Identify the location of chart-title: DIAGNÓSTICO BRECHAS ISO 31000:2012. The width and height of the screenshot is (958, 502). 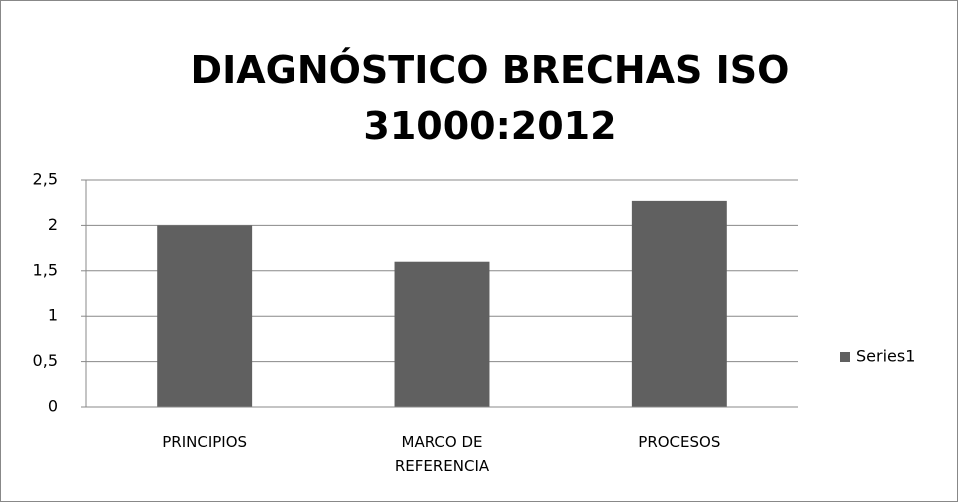
(490, 98).